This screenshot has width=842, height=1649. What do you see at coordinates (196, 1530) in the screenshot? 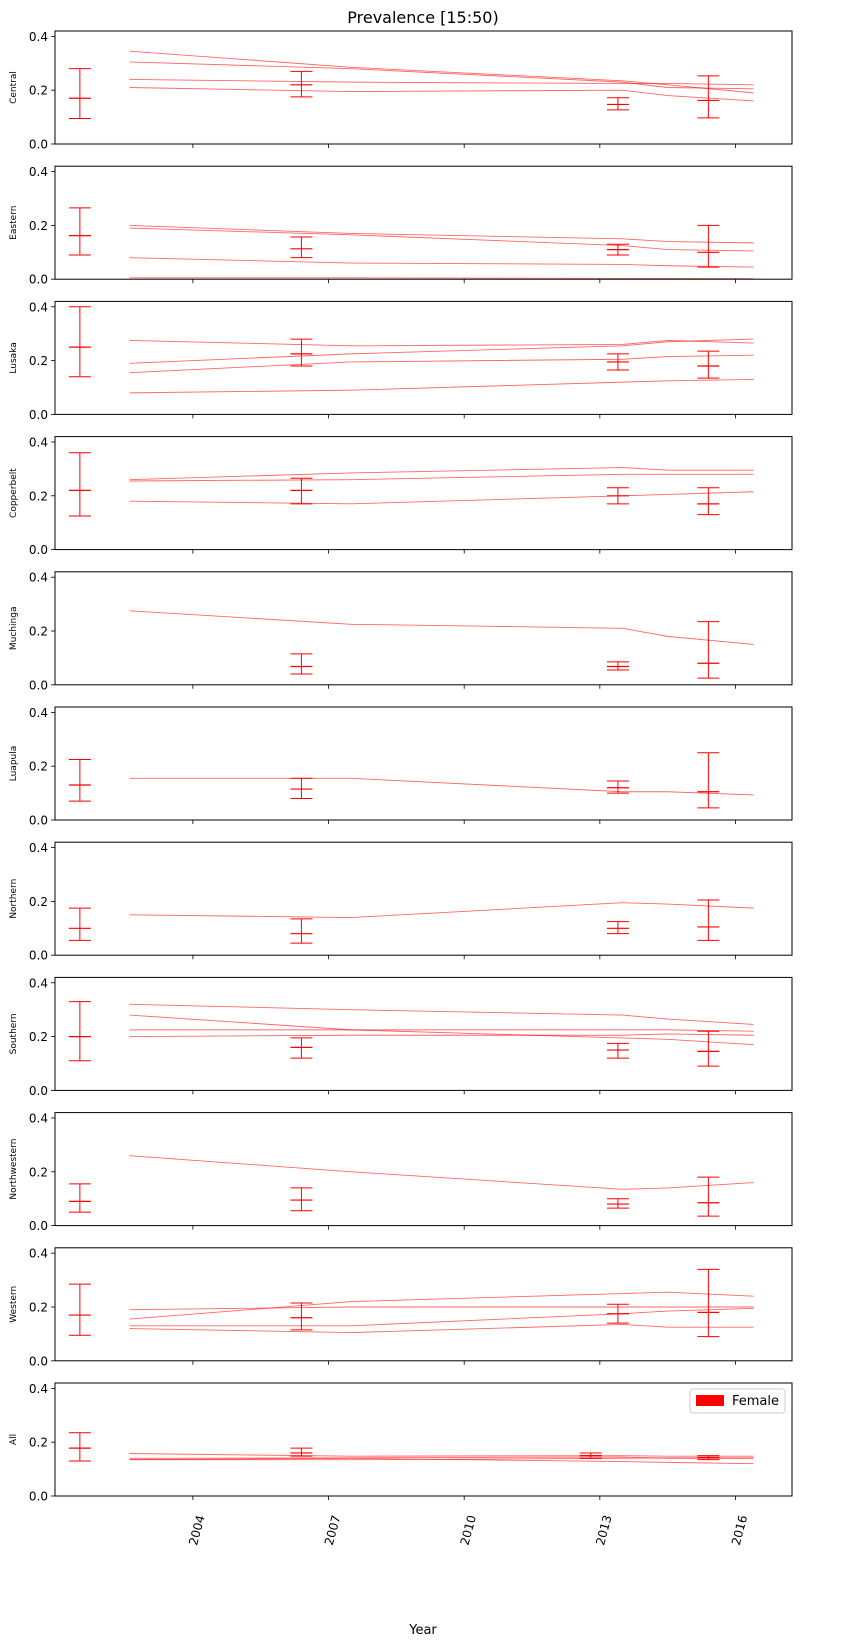
I see `x-tick-label: 2004` at bounding box center [196, 1530].